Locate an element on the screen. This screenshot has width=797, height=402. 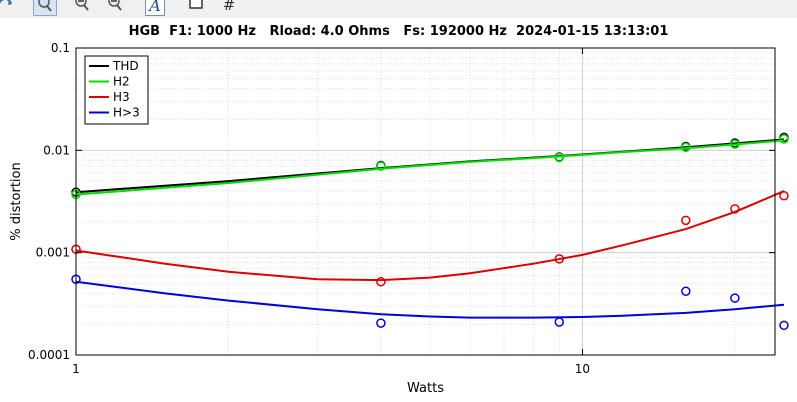
zoom-out-icon is located at coordinates (115, 8).